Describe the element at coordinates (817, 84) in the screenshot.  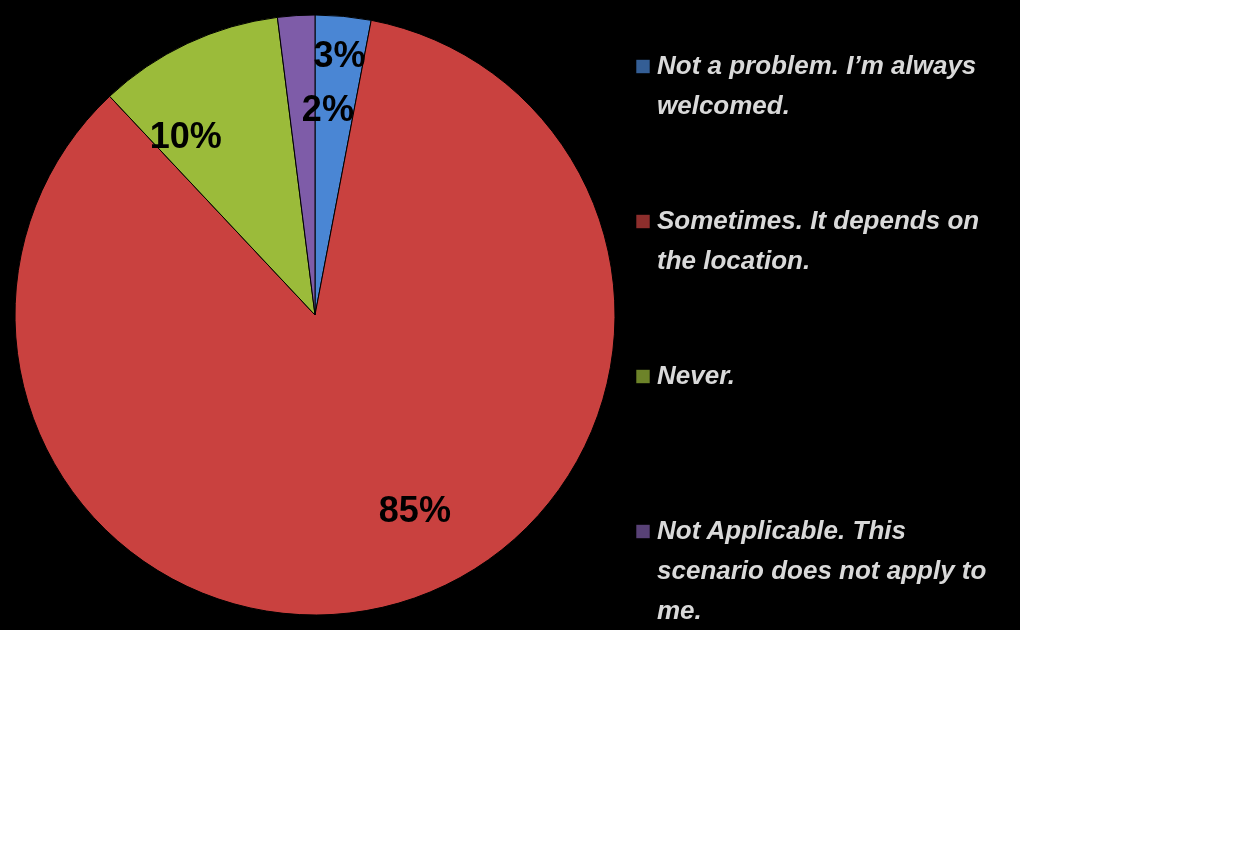
I see `legend-label: Not a problem. I’m always welcomed.` at that location.